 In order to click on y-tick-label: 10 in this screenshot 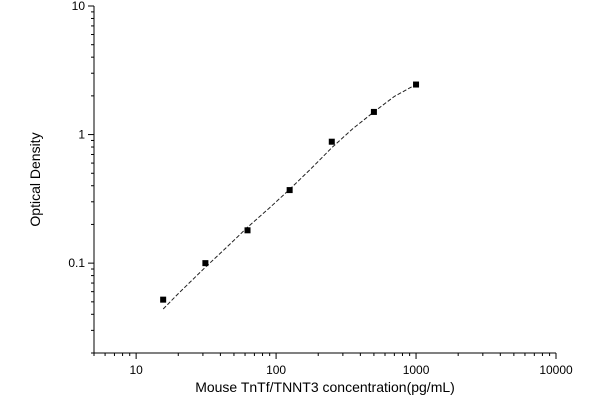, I will do `click(79, 6)`.